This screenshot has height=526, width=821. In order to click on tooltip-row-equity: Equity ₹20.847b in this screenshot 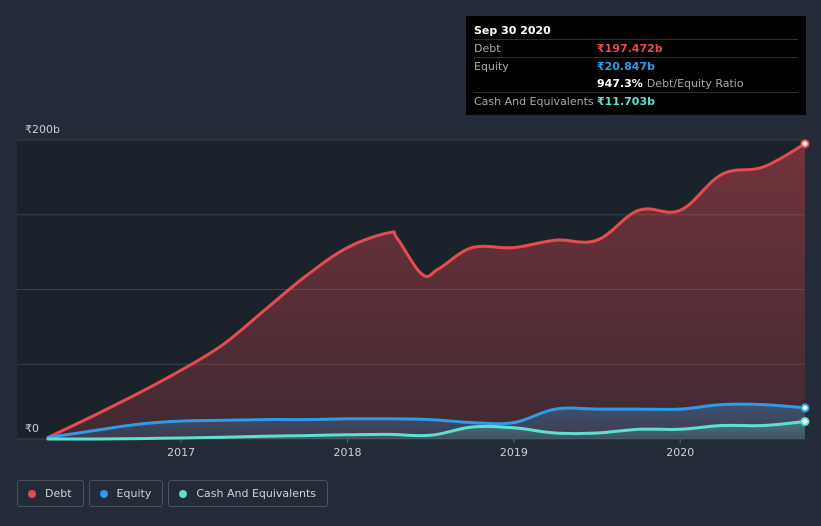, I will do `click(636, 66)`.